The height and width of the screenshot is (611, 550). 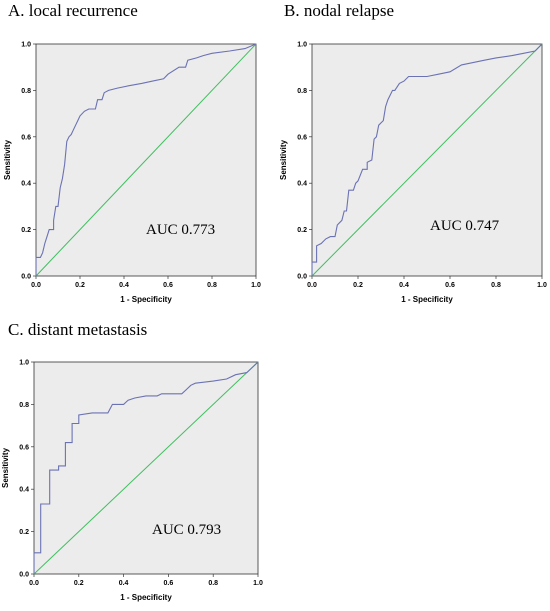 I want to click on auc-annotation: AUC 0.773, so click(x=180, y=230).